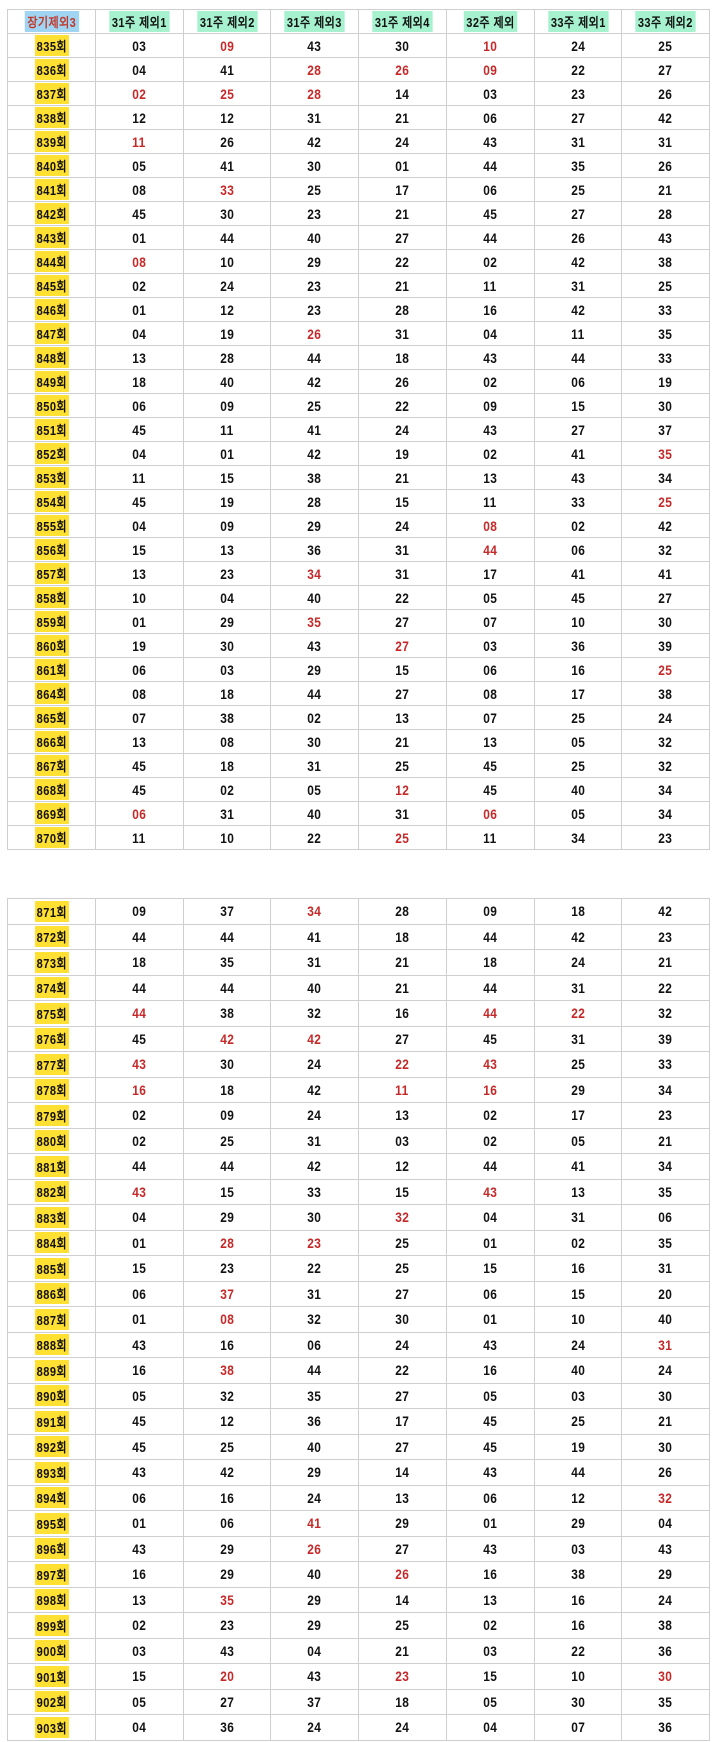  I want to click on header-cell: 31주 제외3, so click(314, 21).